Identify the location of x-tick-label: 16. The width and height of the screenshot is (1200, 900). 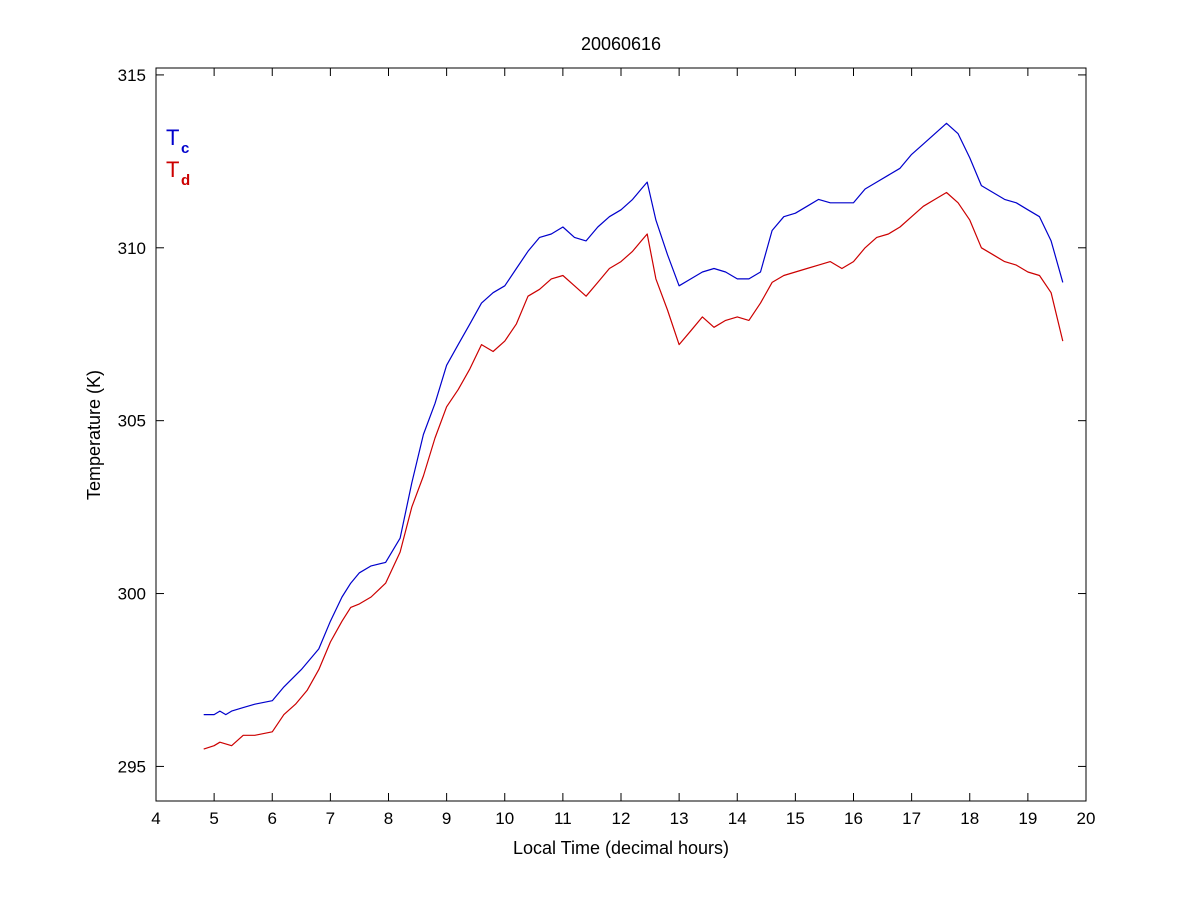
(853, 818).